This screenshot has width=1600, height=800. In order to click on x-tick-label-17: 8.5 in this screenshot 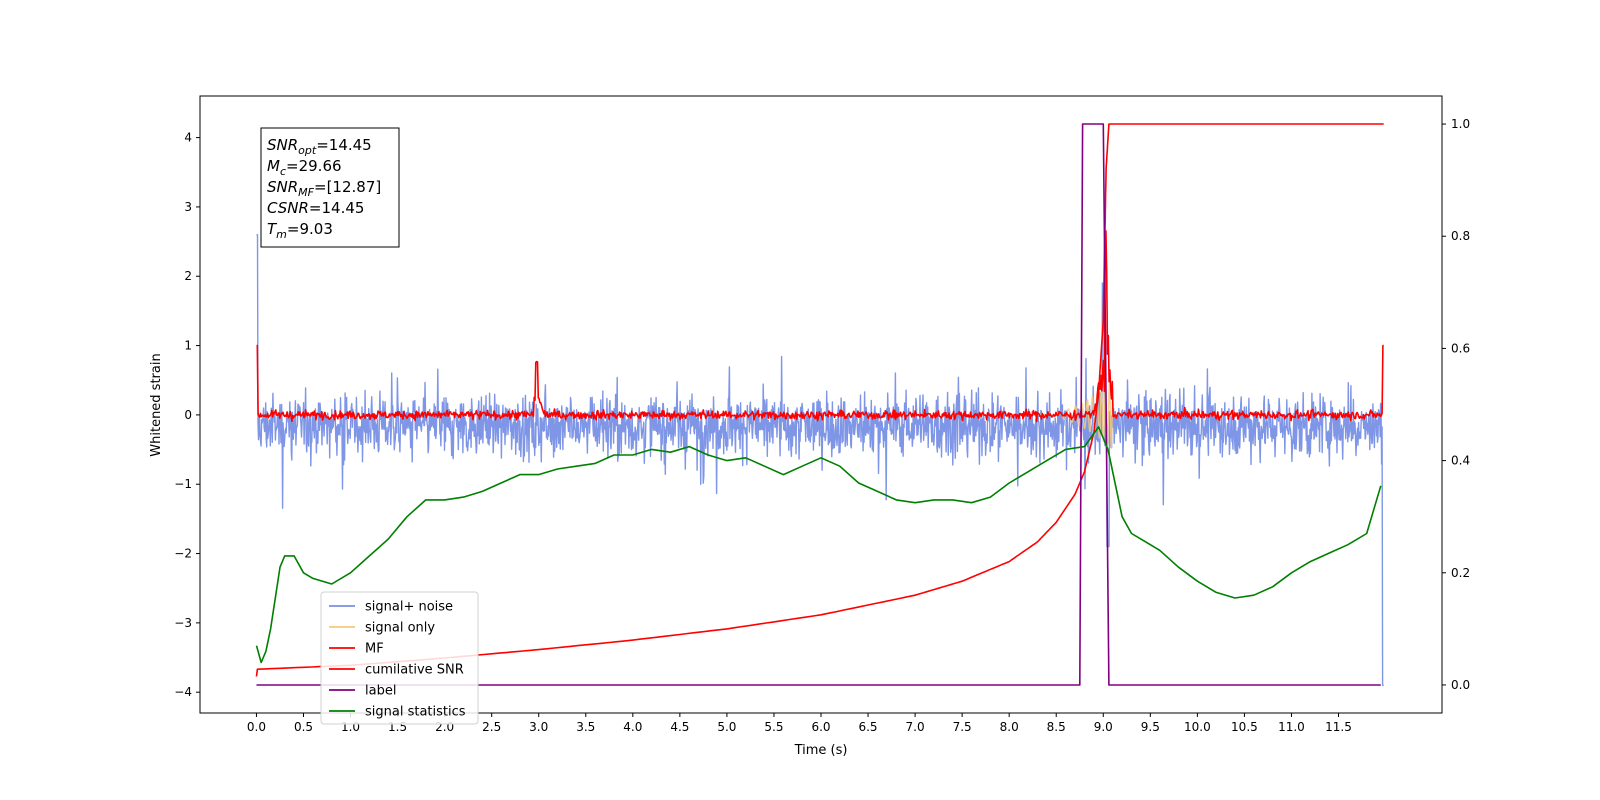, I will do `click(1056, 727)`.